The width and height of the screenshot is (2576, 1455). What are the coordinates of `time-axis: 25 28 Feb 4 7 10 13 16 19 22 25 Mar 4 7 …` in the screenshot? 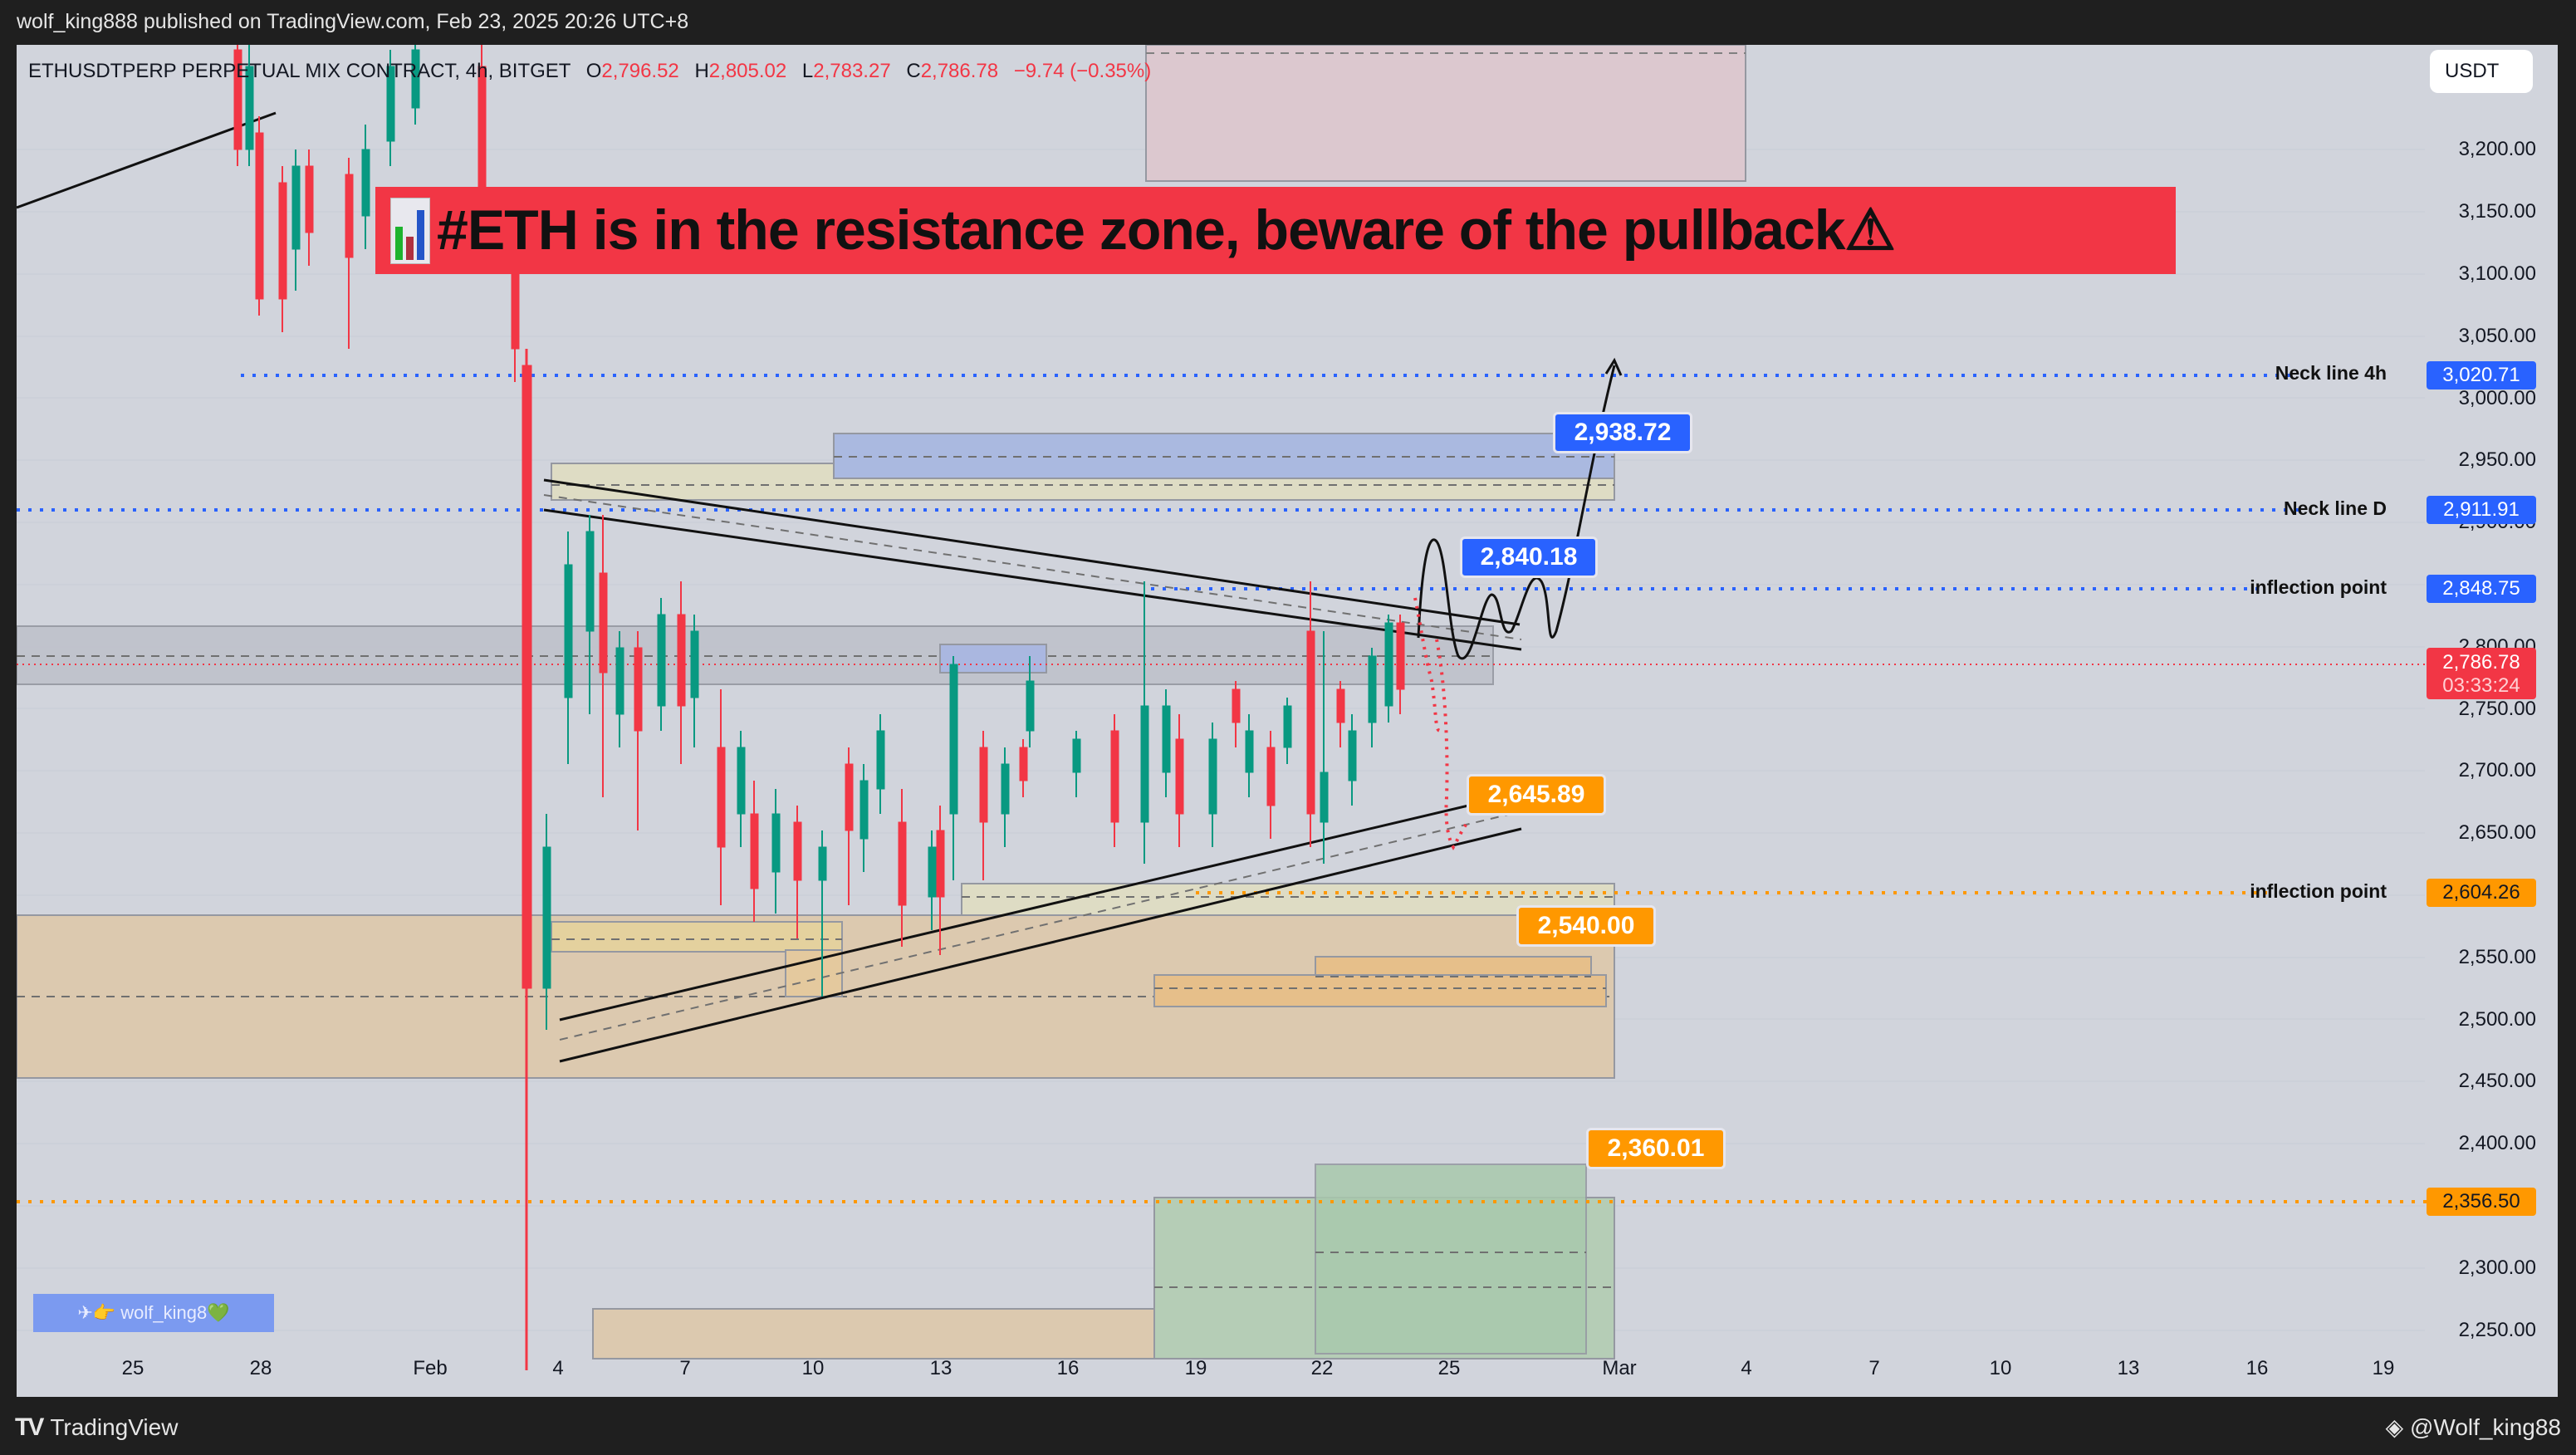 It's located at (1258, 1368).